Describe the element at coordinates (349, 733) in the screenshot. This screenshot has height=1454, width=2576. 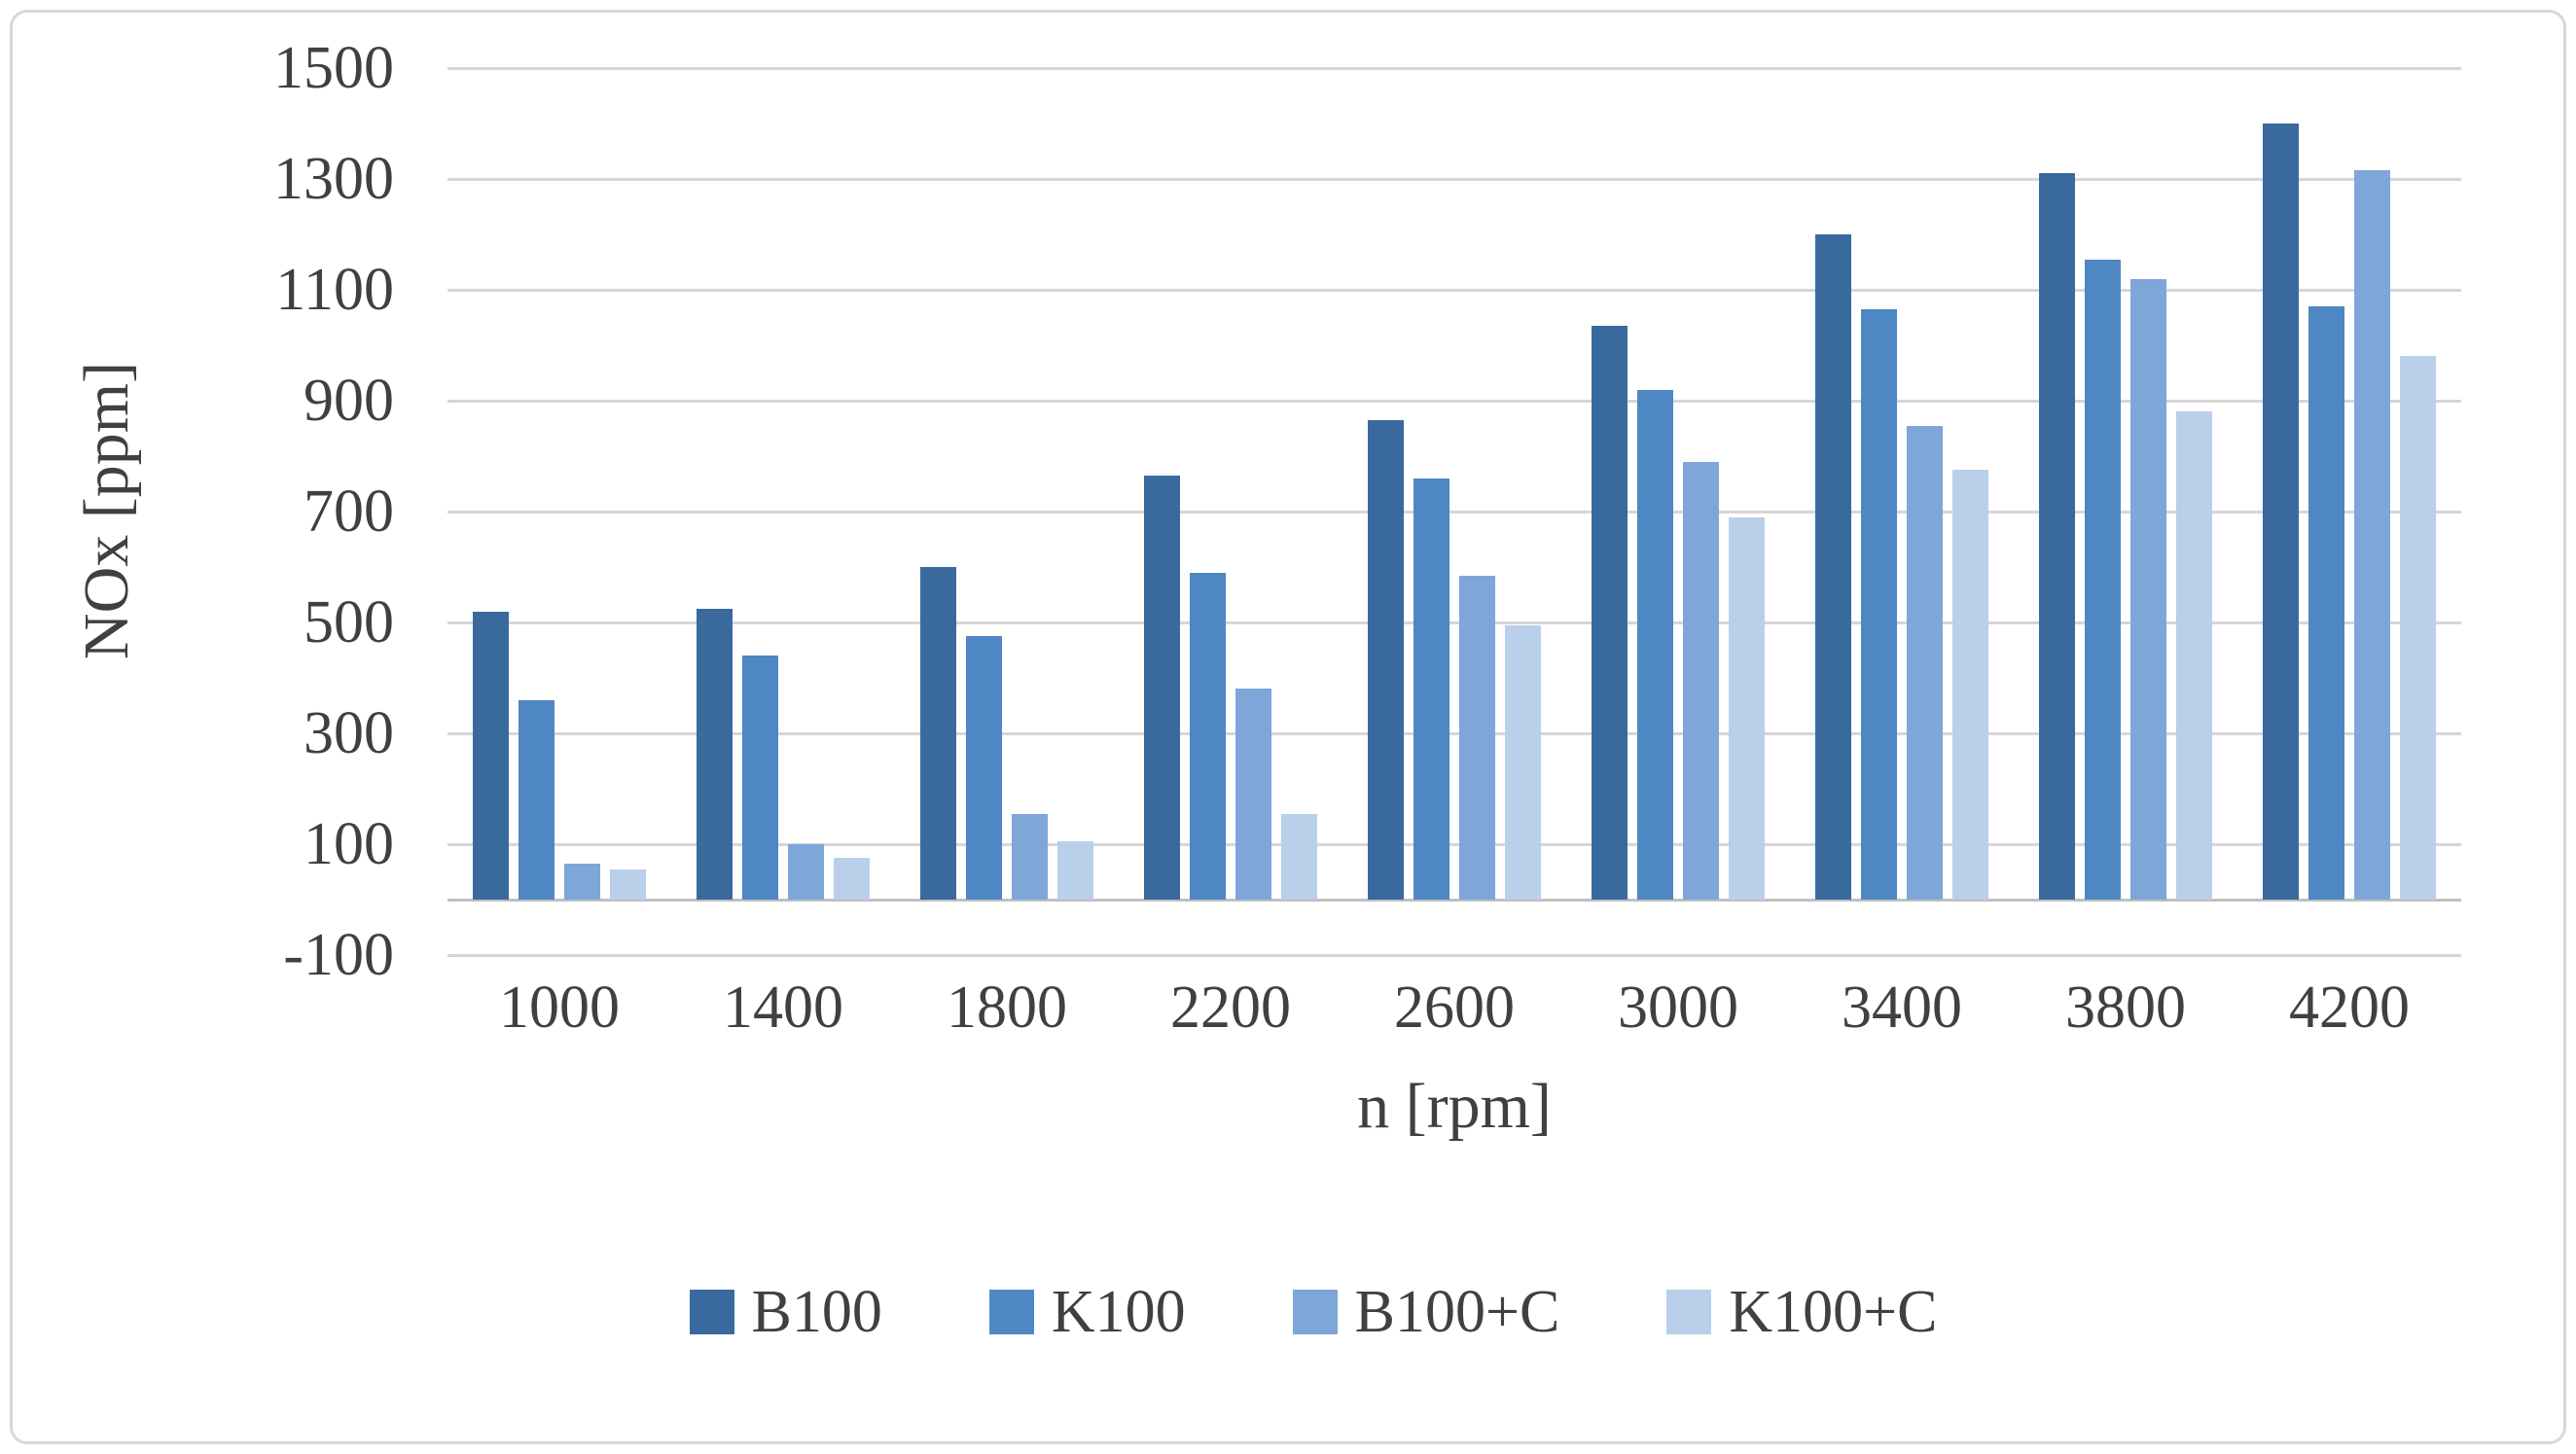
I see `y-tick-label: 300` at that location.